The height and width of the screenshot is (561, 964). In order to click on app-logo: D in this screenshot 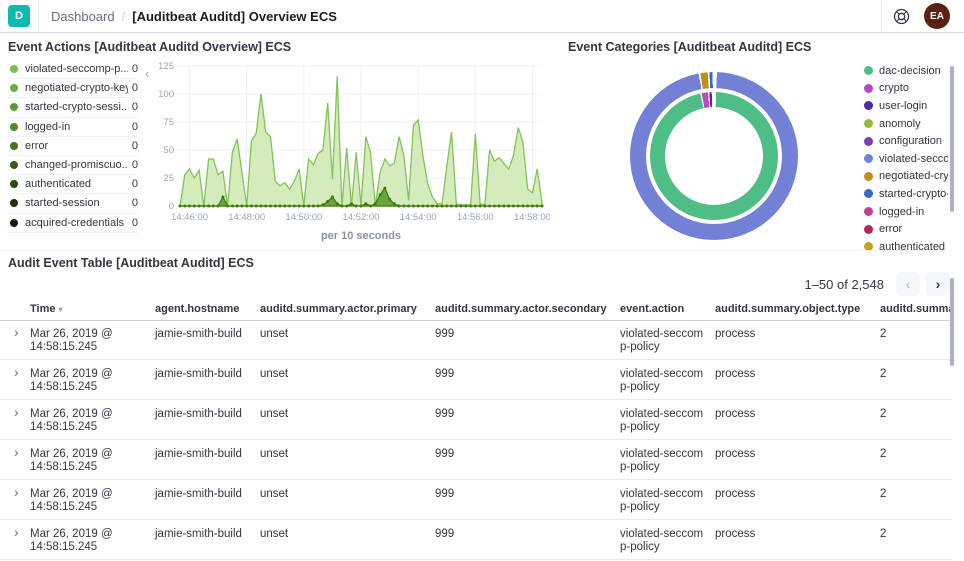, I will do `click(19, 16)`.